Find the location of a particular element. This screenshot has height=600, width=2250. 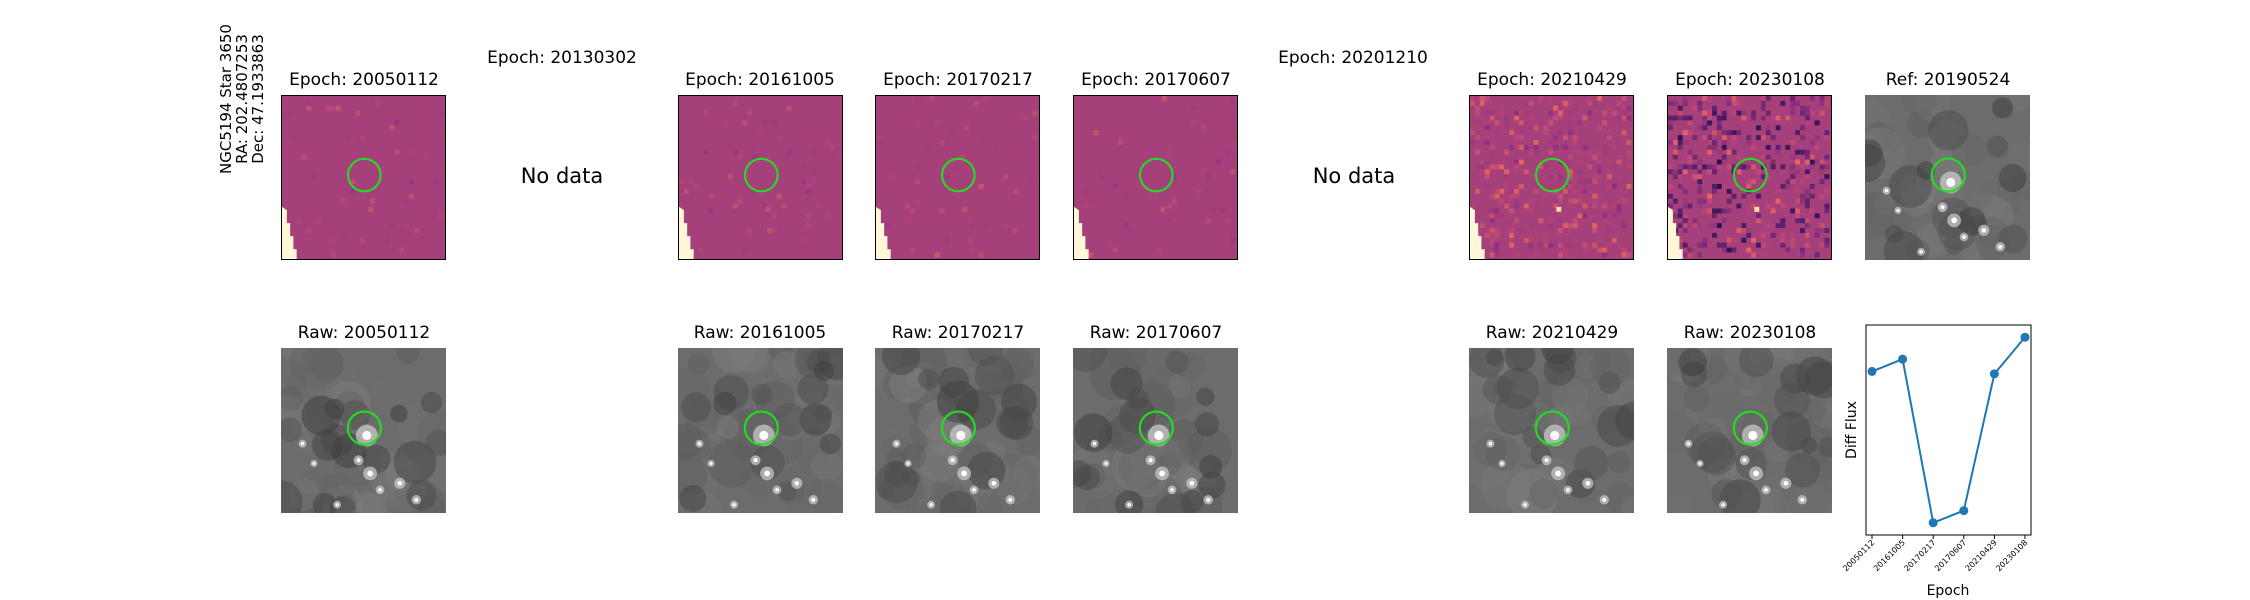

x-axis-label: Epoch is located at coordinates (1948, 591).